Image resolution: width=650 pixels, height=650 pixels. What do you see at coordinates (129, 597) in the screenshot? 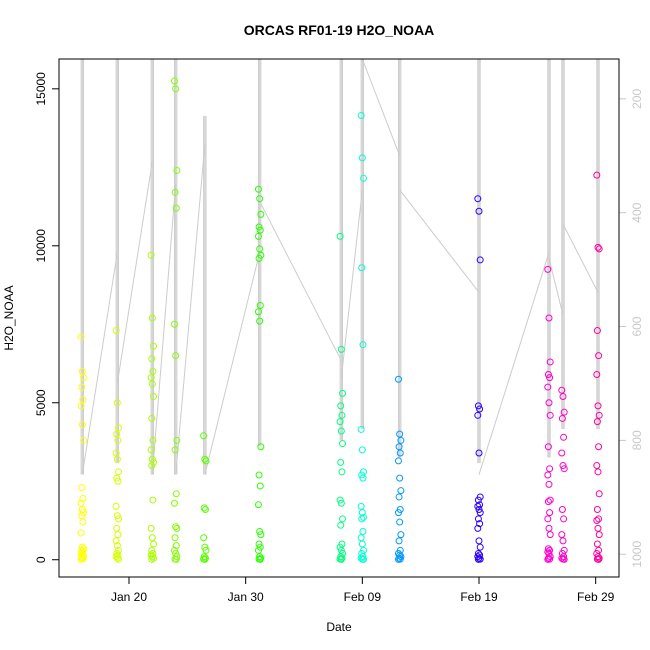
I see `x-tick-label: Jan 20` at bounding box center [129, 597].